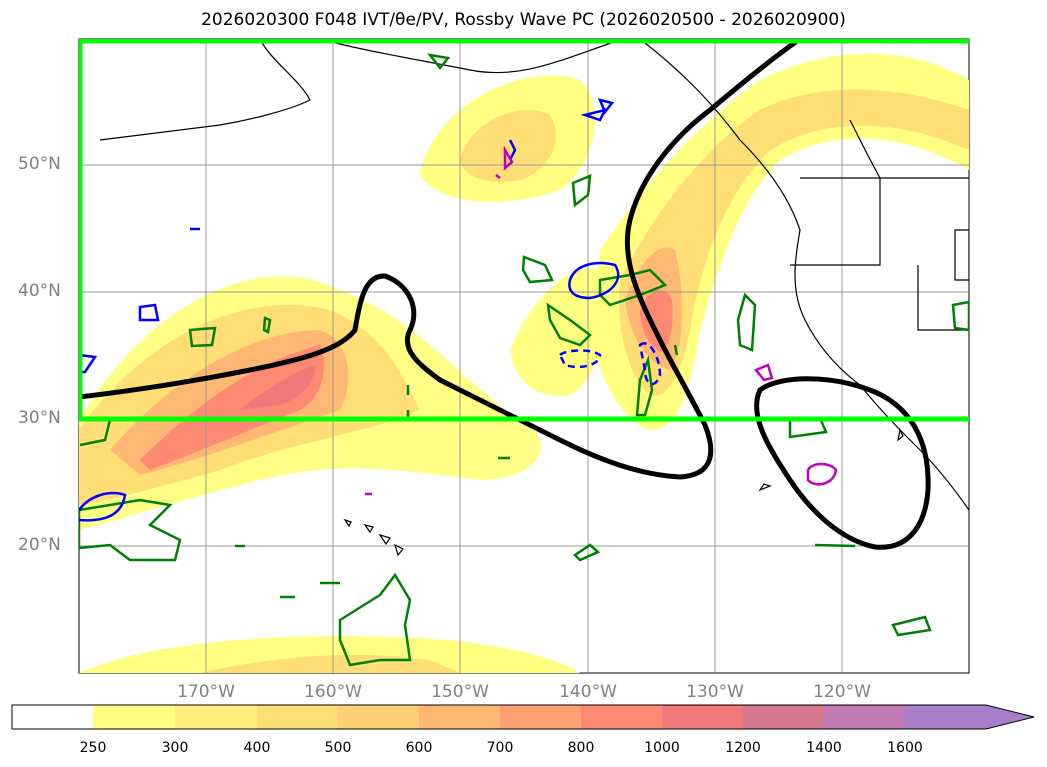  What do you see at coordinates (39, 418) in the screenshot?
I see `lat-label-30n: 30°N` at bounding box center [39, 418].